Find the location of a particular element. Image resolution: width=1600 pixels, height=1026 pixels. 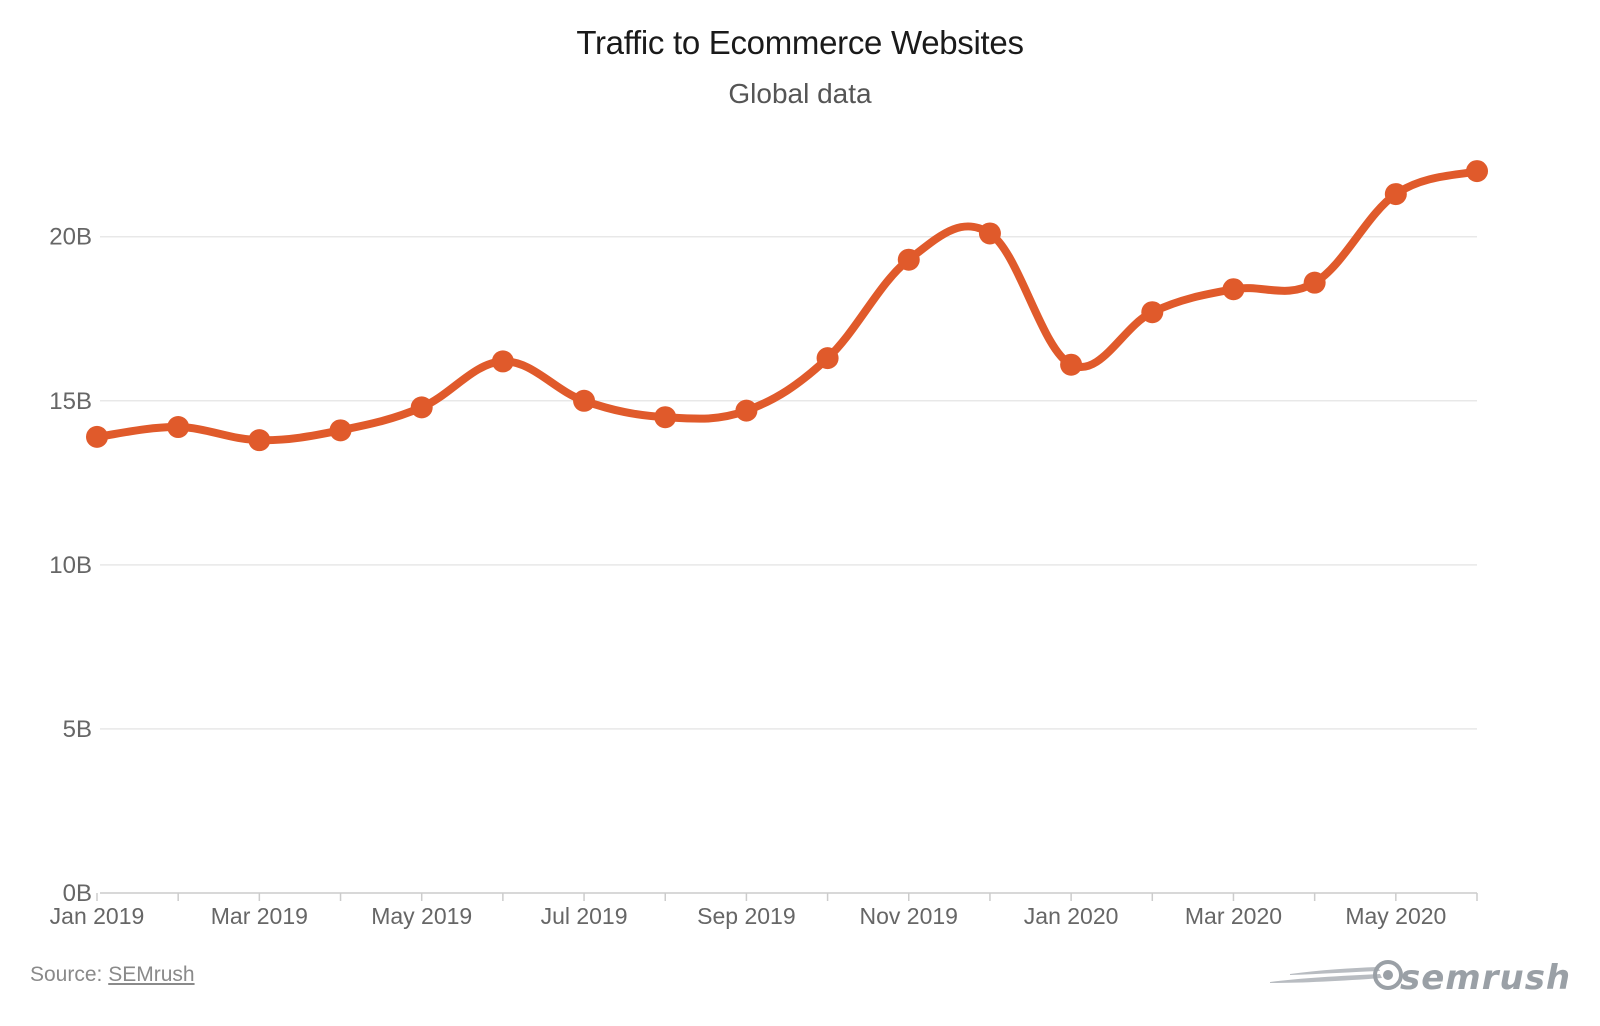

x-tick-label: Jan 2019 is located at coordinates (97, 916).